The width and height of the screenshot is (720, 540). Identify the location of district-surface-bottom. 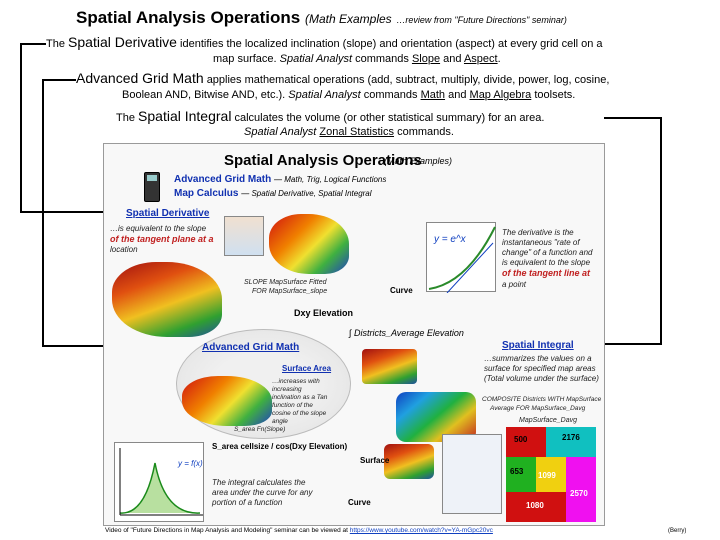
(409, 461).